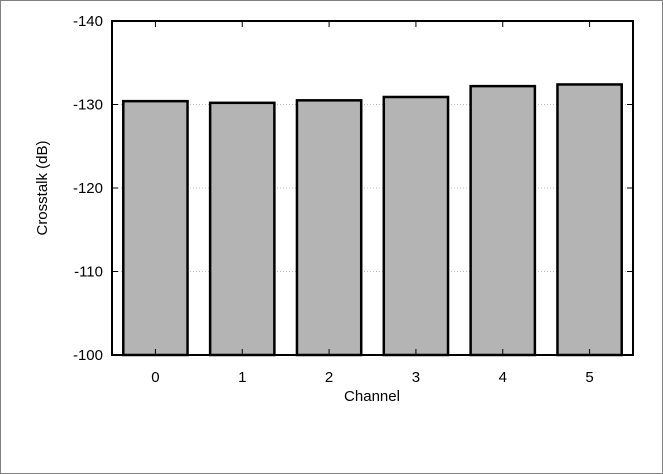  Describe the element at coordinates (42, 187) in the screenshot. I see `y-axis-label: Crosstalk (dB)` at that location.